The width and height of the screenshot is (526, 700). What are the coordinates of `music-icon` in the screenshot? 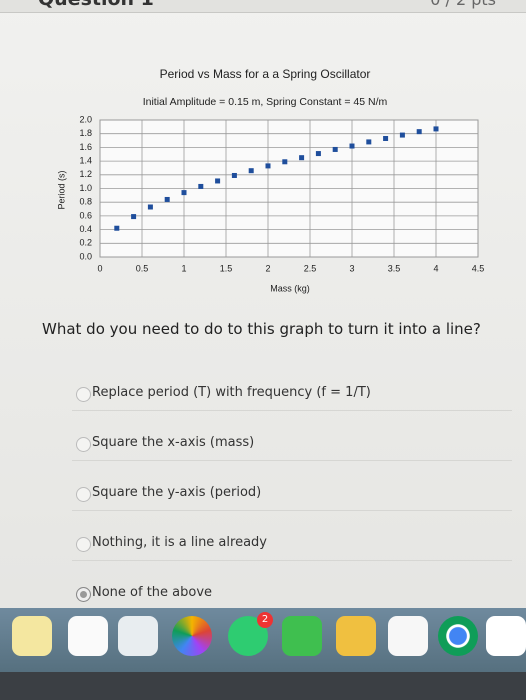 It's located at (506, 636).